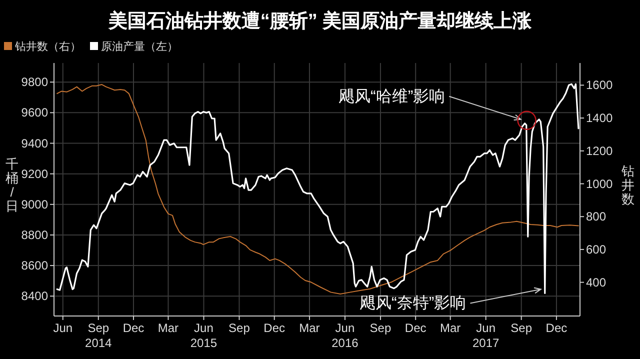  Describe the element at coordinates (34, 265) in the screenshot. I see `y-tick-label: 8600` at that location.